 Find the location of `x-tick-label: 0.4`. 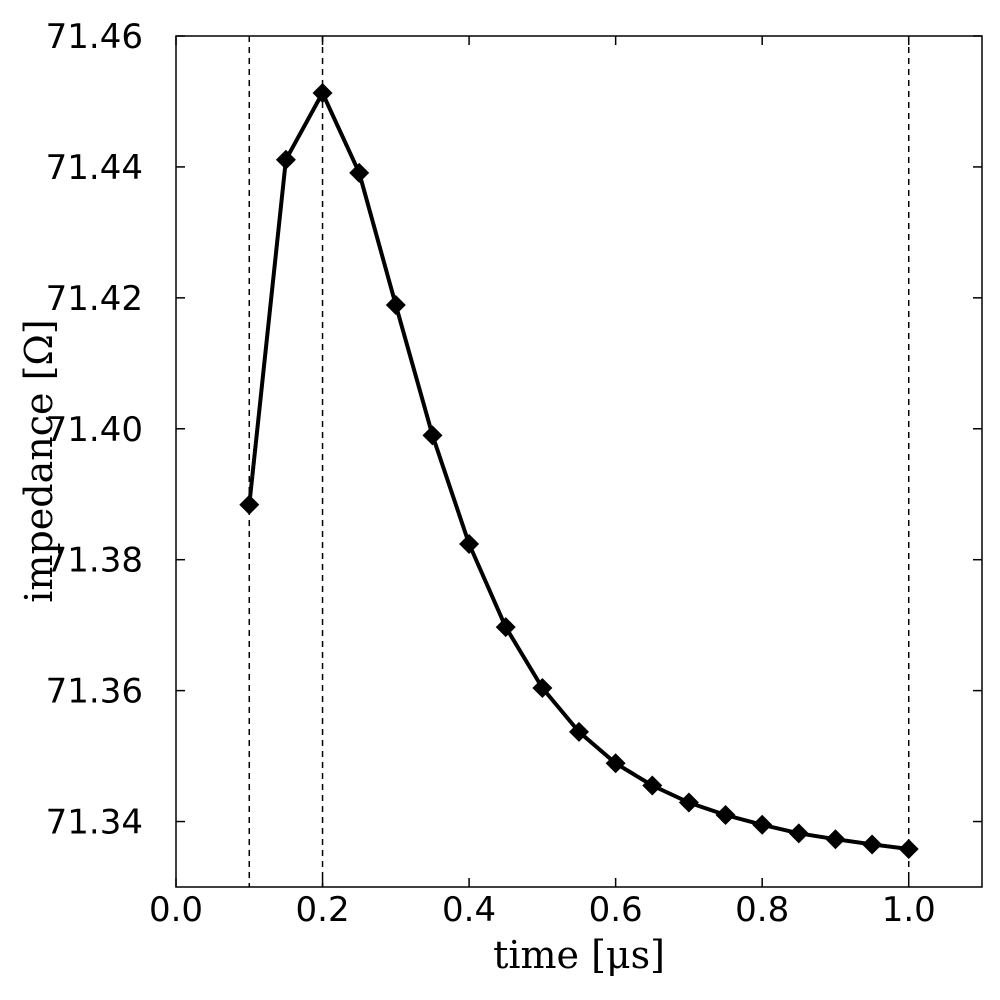

x-tick-label: 0.4 is located at coordinates (469, 910).